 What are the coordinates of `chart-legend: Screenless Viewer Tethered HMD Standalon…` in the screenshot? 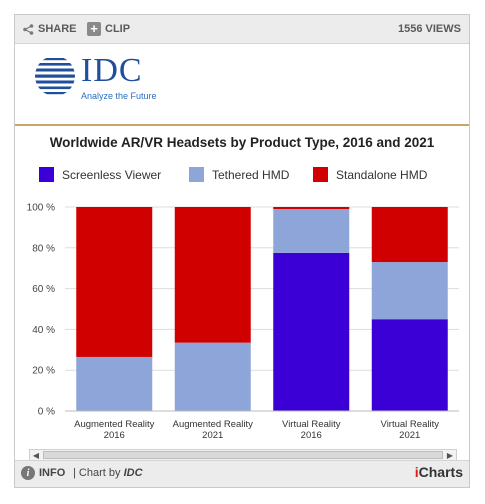 It's located at (242, 177).